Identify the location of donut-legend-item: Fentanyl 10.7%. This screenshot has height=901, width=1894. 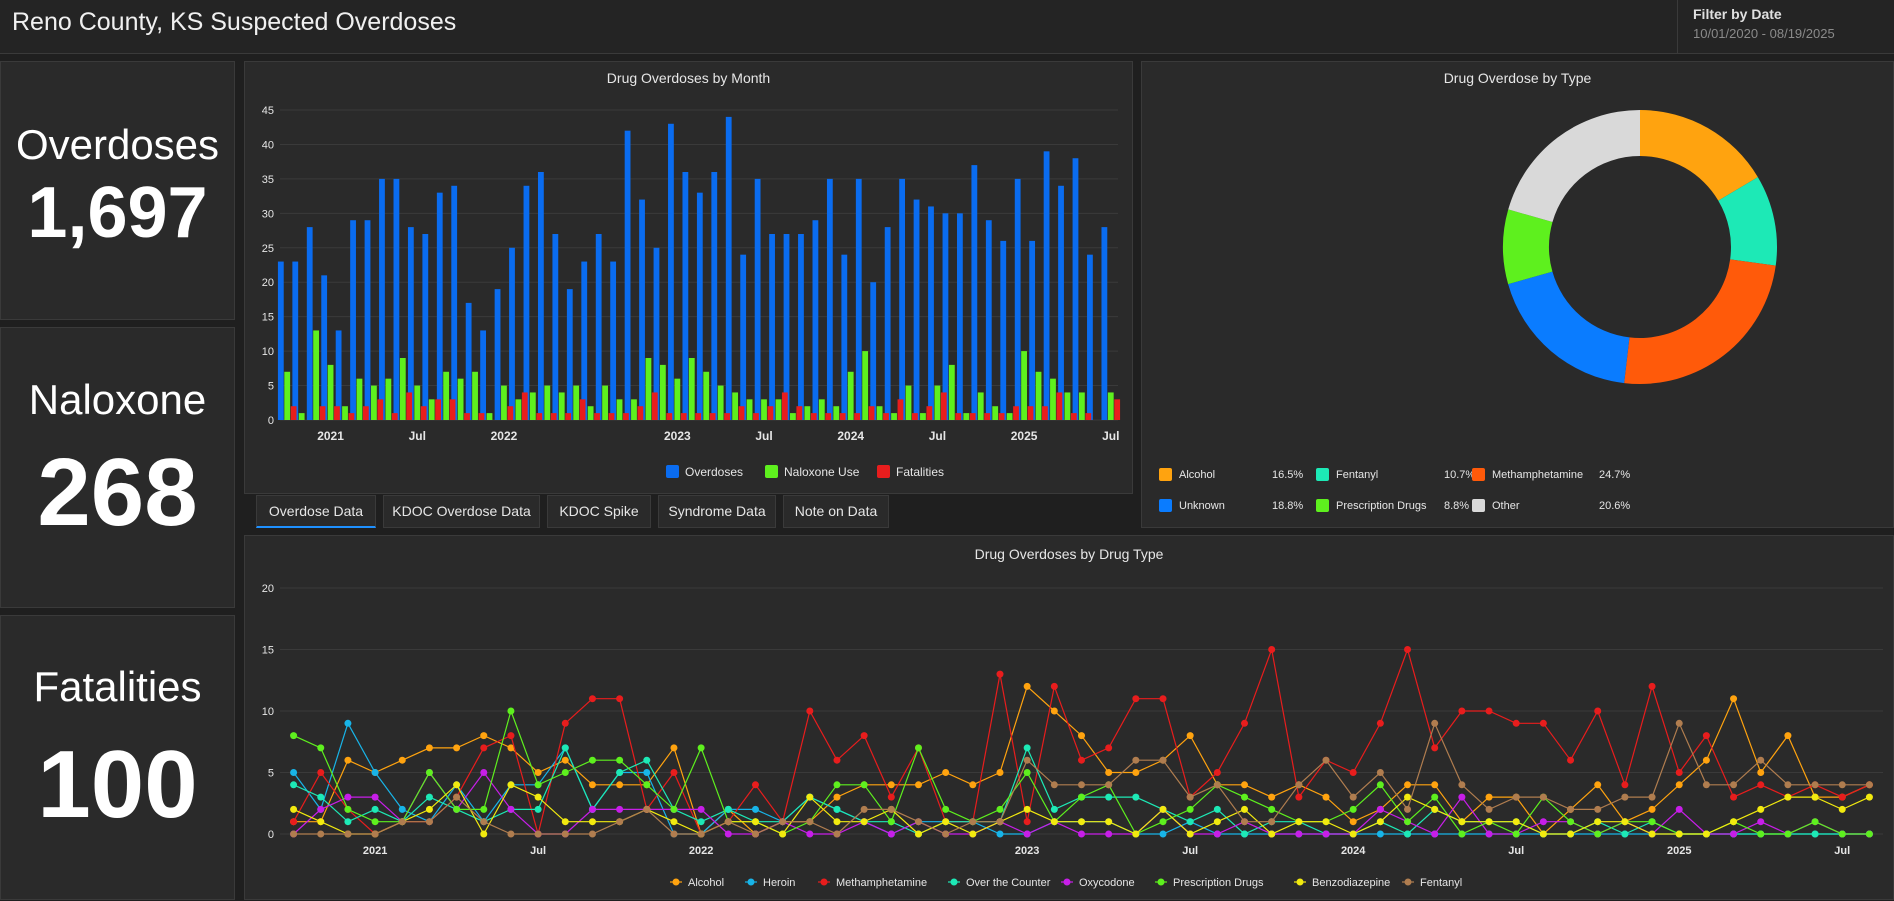
(1431, 476).